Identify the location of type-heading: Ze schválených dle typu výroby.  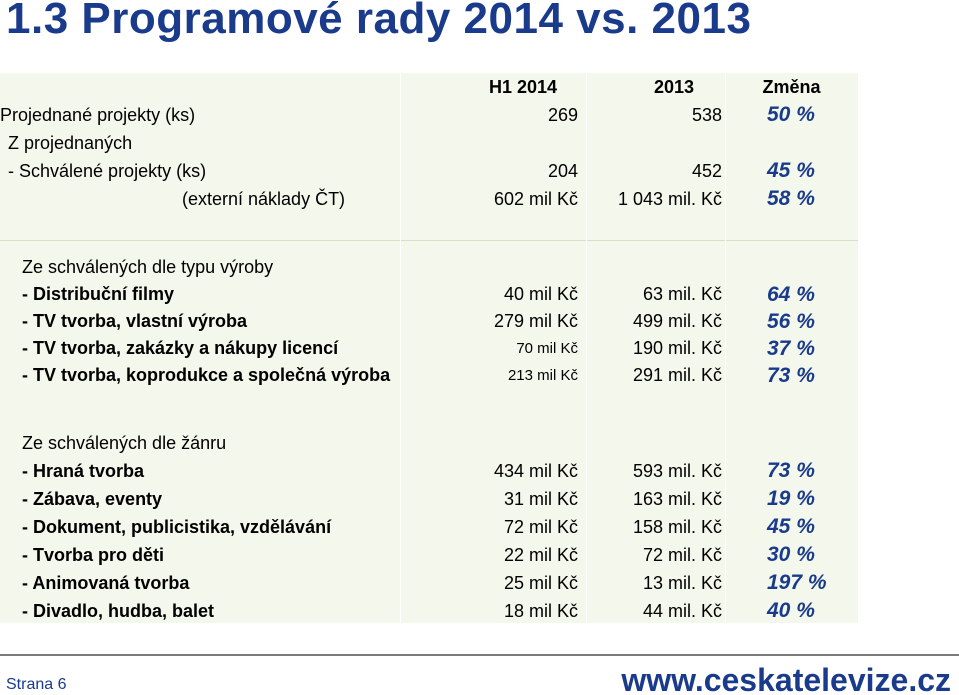
(148, 266).